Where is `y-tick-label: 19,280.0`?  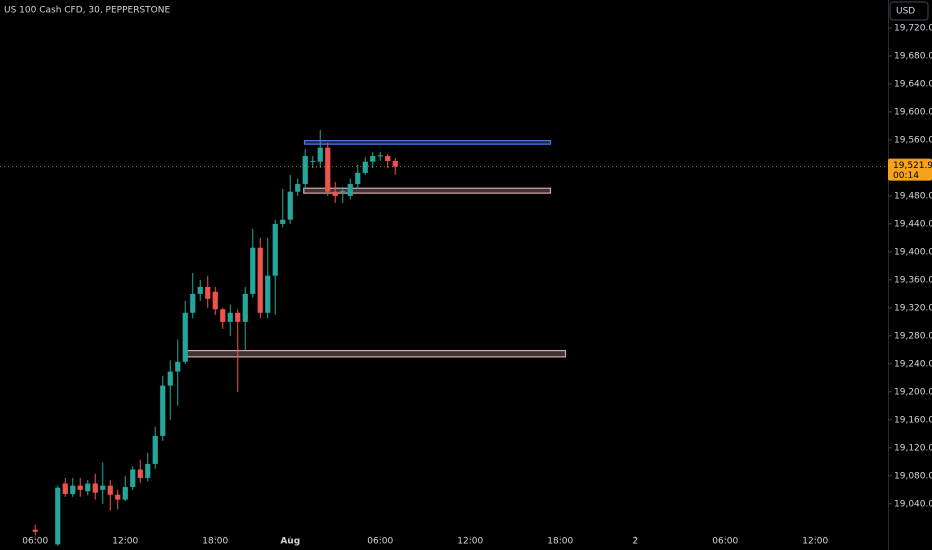
y-tick-label: 19,280.0 is located at coordinates (913, 336).